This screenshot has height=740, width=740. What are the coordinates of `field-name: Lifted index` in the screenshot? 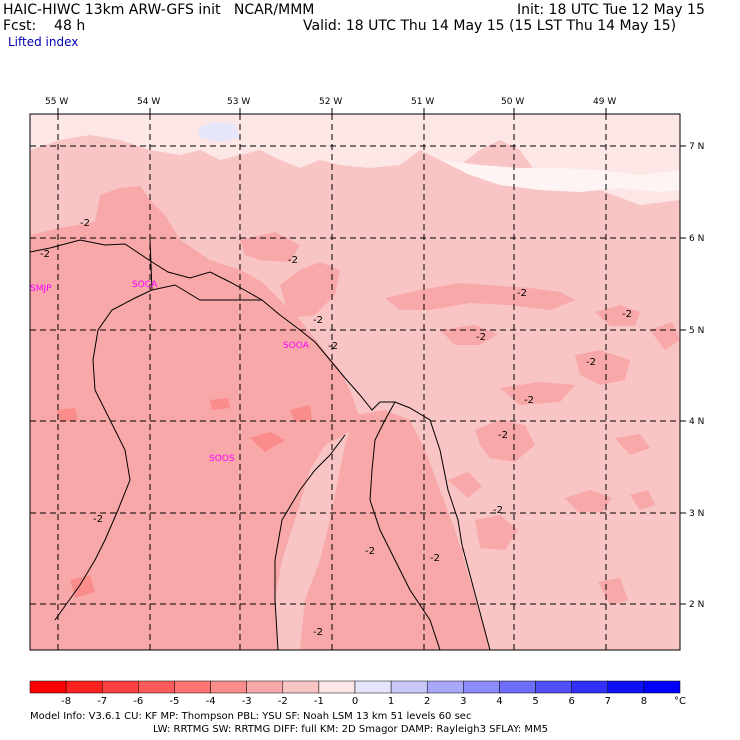 It's located at (43, 42).